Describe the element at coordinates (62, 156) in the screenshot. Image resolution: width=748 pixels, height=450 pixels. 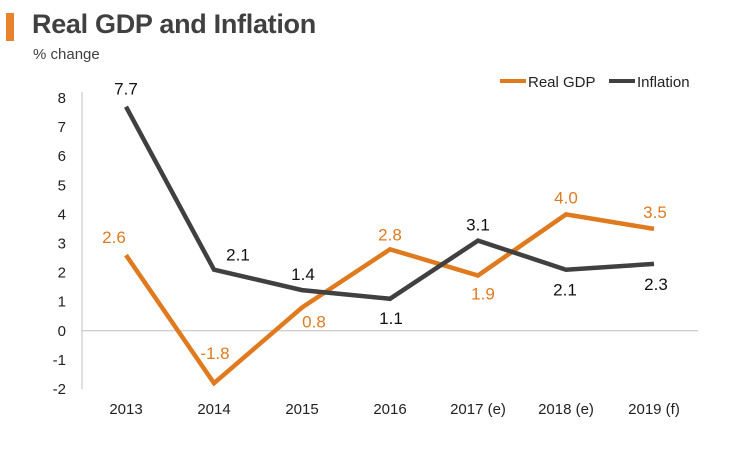
I see `y-tick-label: 6` at that location.